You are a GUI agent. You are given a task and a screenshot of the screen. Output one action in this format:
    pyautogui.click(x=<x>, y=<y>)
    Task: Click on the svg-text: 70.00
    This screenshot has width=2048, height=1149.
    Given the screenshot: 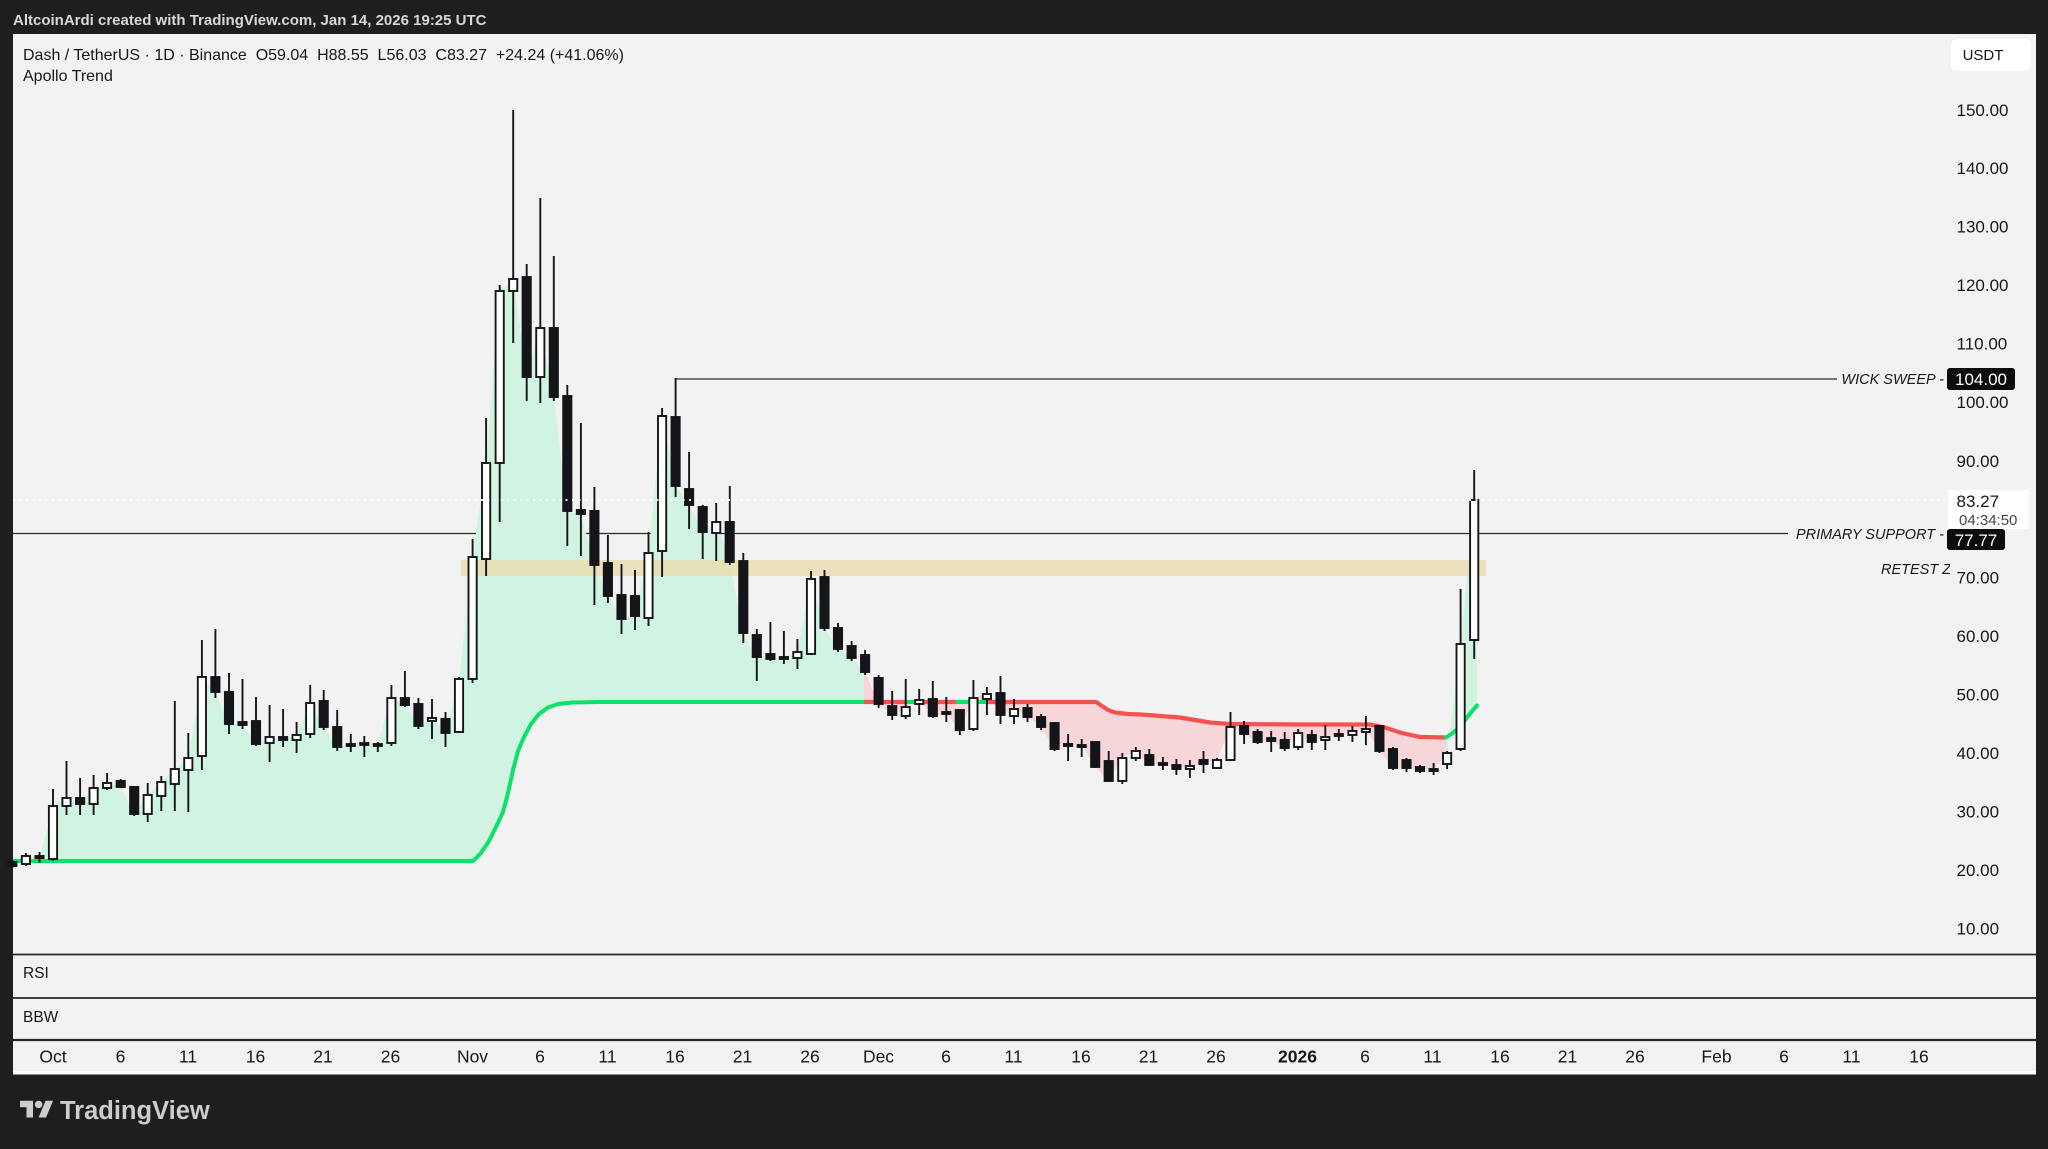 What is the action you would take?
    pyautogui.click(x=1978, y=578)
    